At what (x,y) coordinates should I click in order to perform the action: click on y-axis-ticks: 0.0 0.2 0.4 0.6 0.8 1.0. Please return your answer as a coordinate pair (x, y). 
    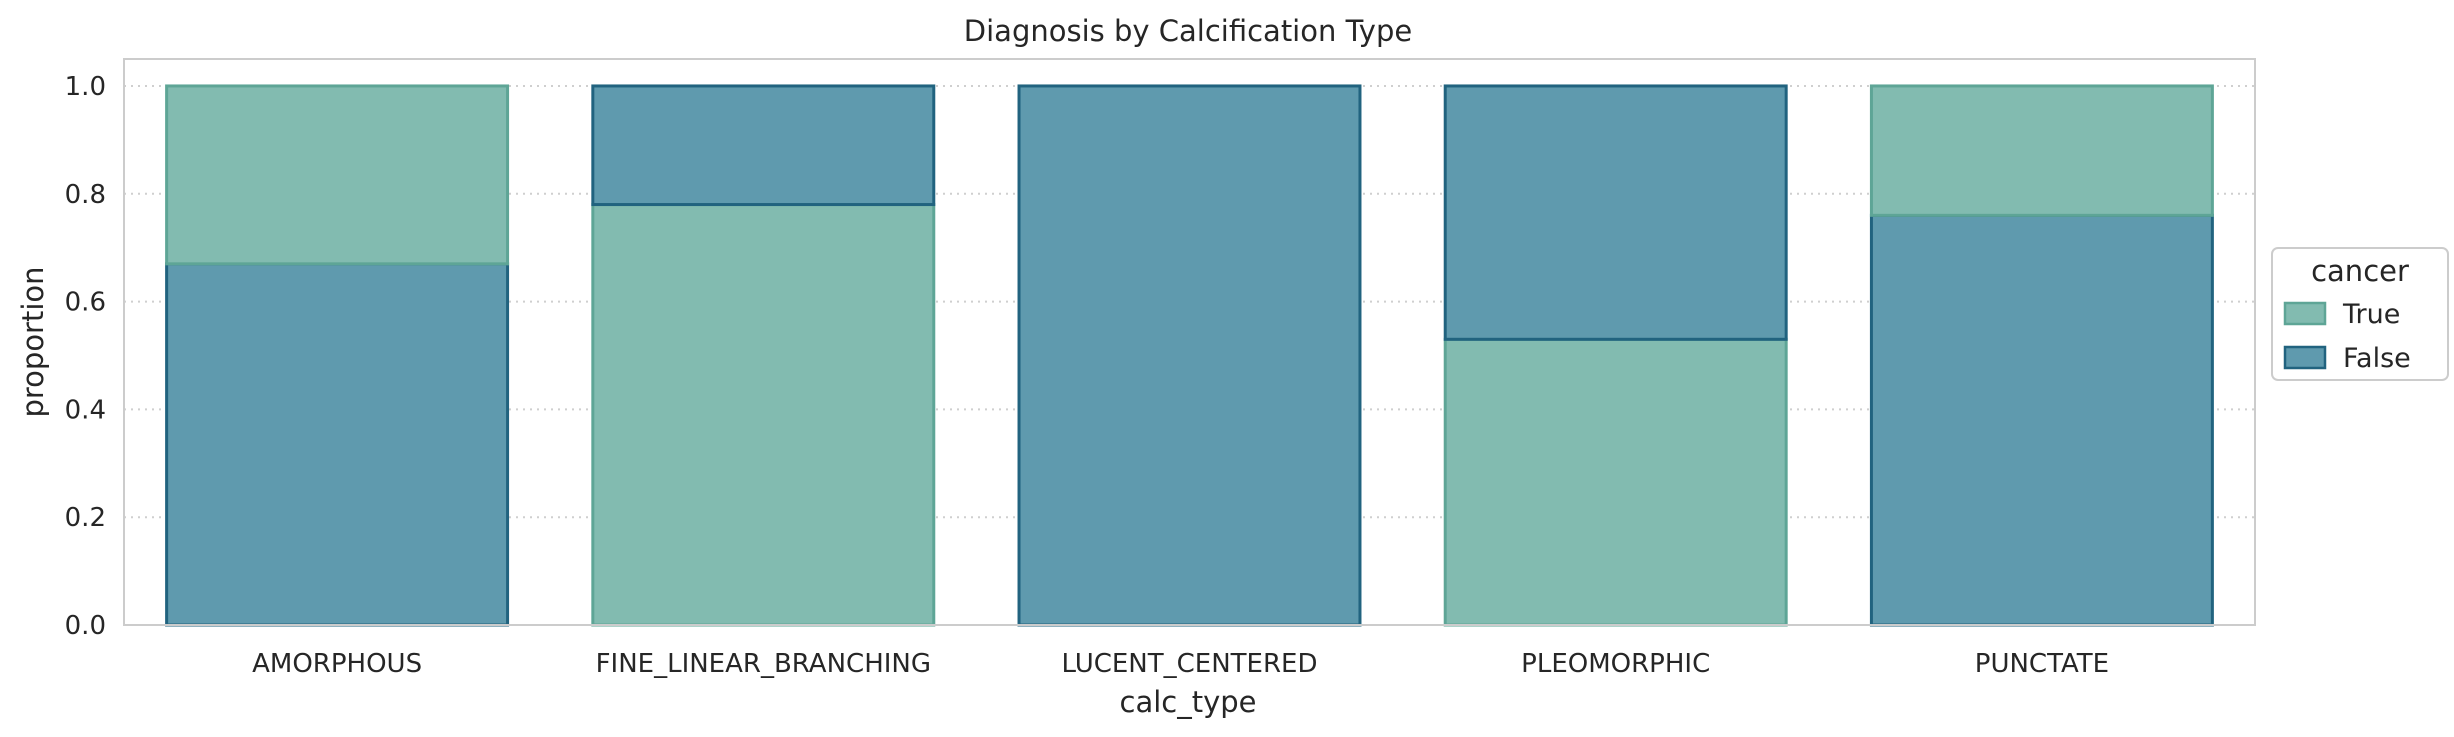
    Looking at the image, I should click on (85, 356).